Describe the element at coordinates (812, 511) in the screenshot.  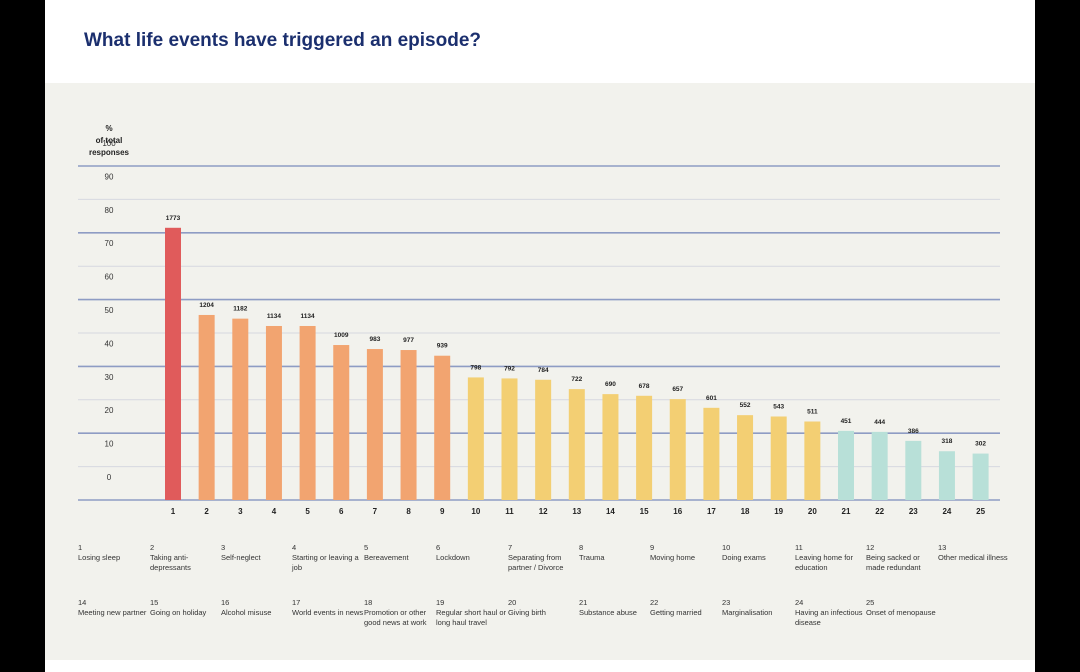
I see `x-tick-label: 20` at that location.